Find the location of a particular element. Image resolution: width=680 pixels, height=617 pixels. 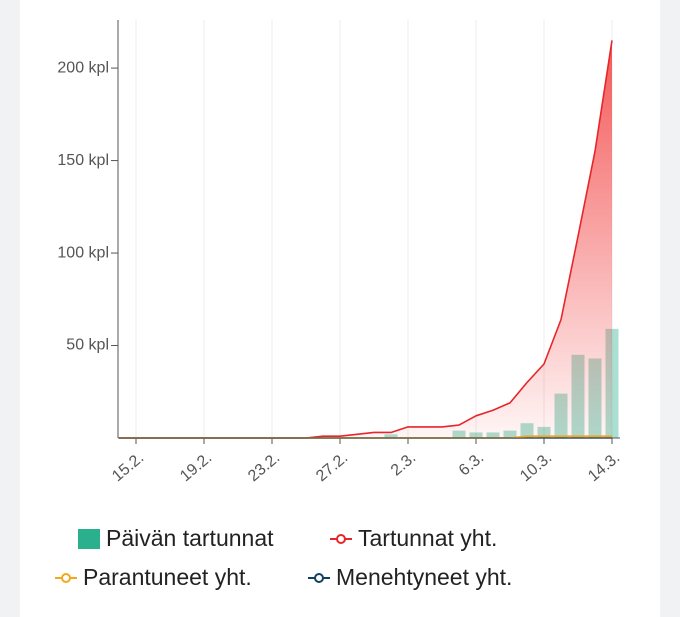

x-tick-label: 27.2. is located at coordinates (332, 467).